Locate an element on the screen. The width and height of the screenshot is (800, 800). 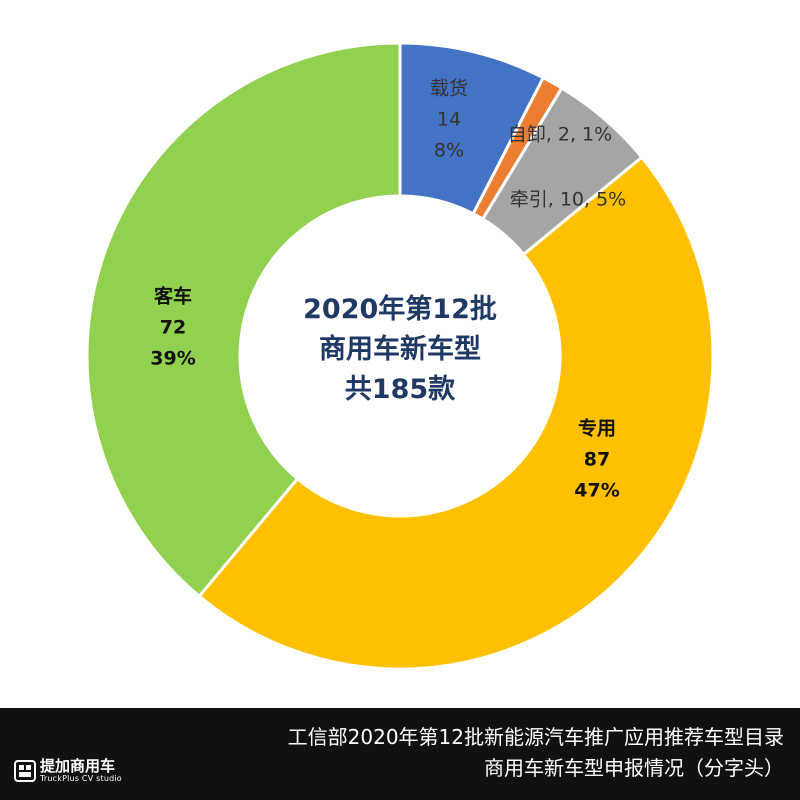
slice-label-name: 专用 is located at coordinates (597, 428).